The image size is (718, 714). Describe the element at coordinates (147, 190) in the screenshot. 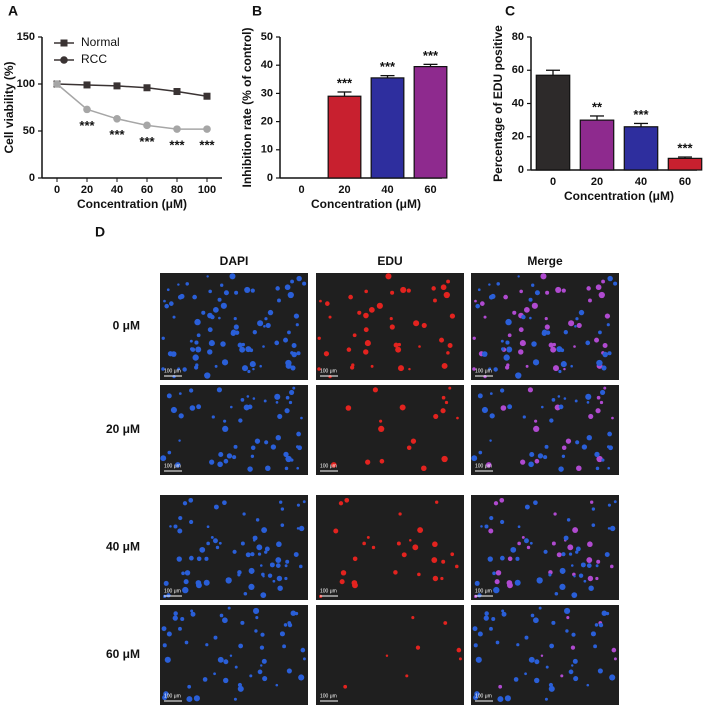

I see `x-tick-label: 60` at that location.